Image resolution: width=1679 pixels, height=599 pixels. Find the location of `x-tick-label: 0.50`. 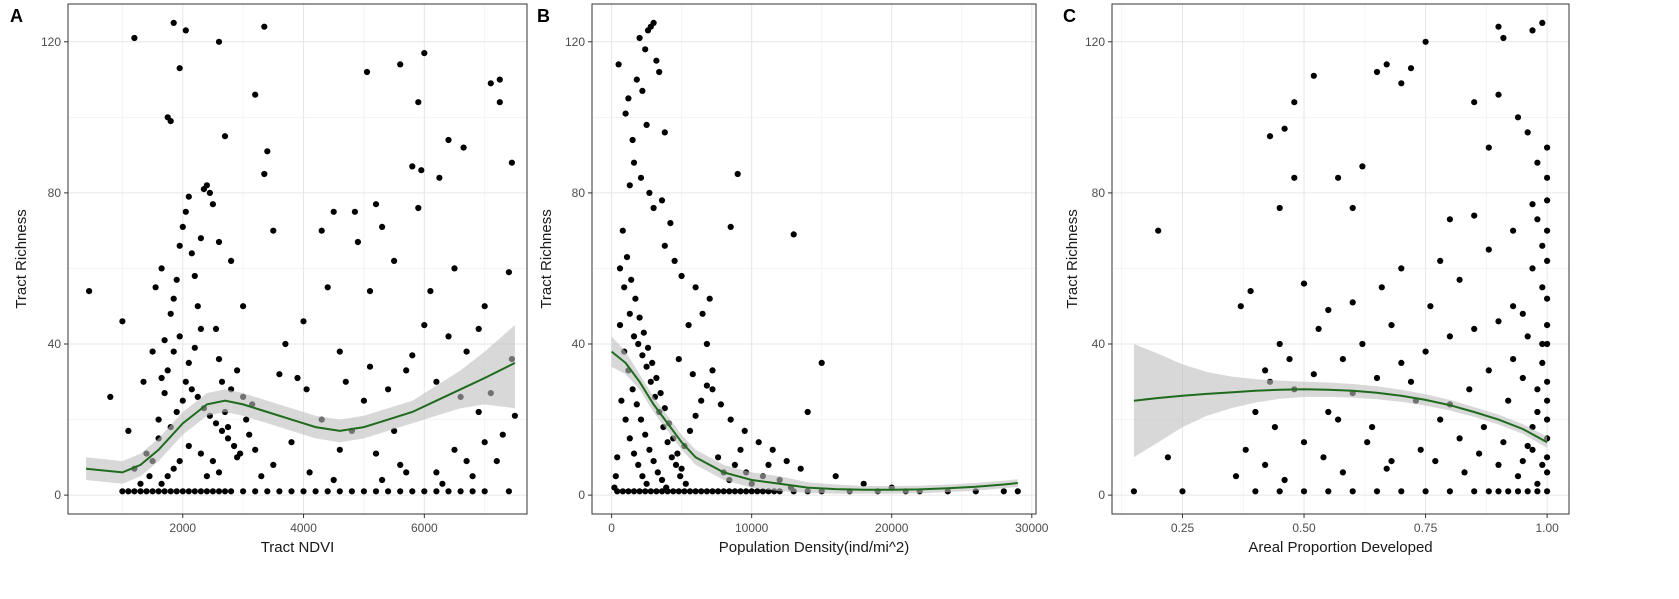

x-tick-label: 0.50 is located at coordinates (1304, 528).